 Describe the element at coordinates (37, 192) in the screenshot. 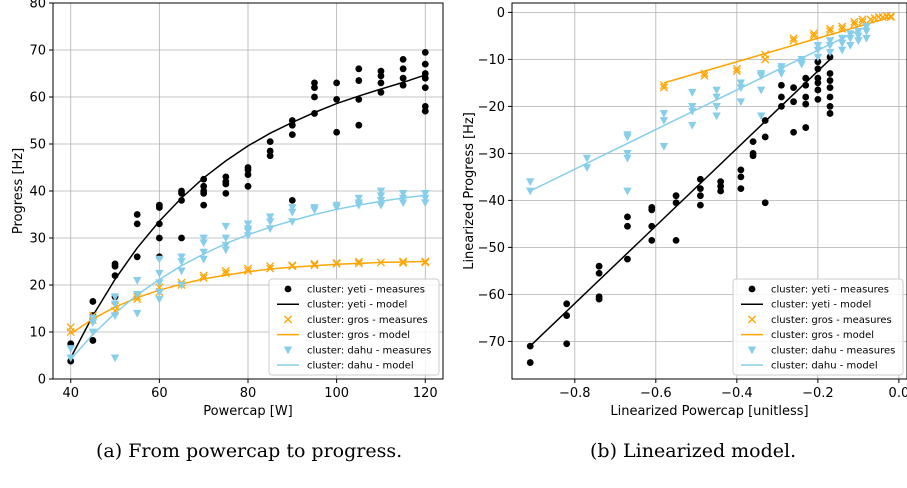

I see `y-tick-label: 40` at that location.